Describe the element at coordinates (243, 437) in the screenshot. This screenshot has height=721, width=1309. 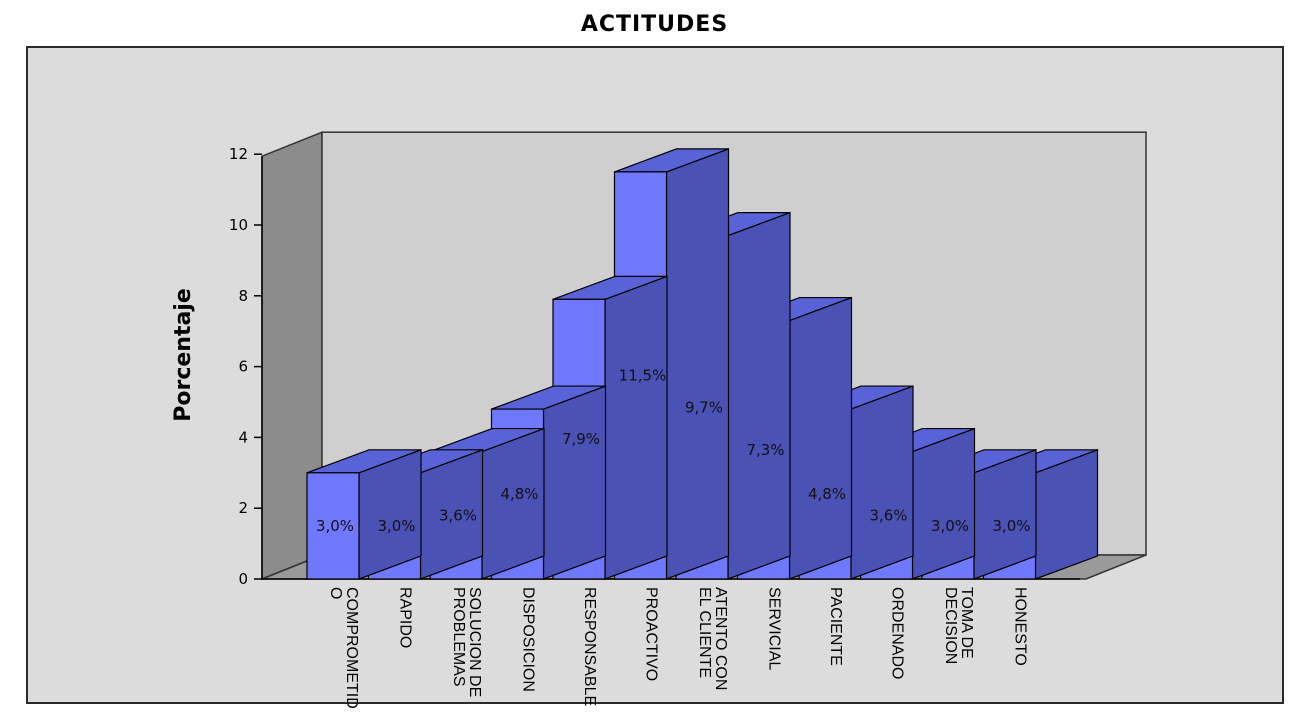
I see `y-tick-label: 4` at that location.